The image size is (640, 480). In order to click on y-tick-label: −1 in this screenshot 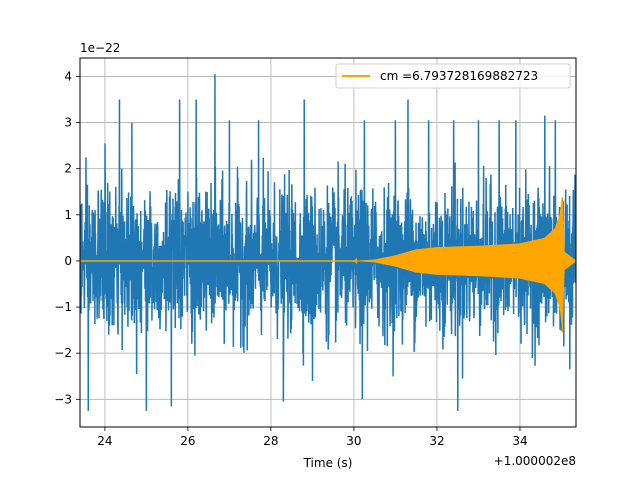, I will do `click(63, 307)`.